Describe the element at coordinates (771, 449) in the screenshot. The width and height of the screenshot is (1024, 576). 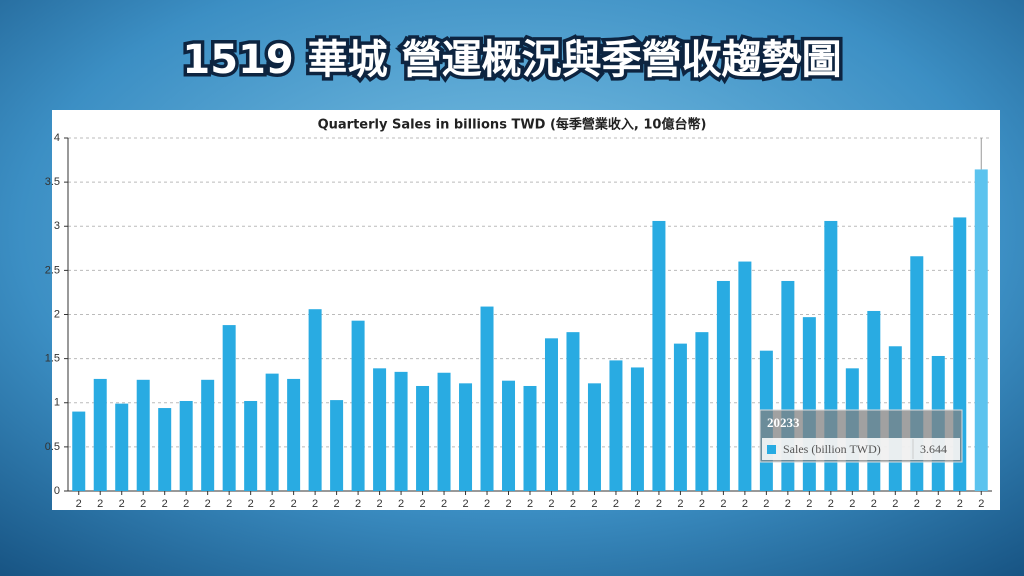
I see `tooltip-swatch` at that location.